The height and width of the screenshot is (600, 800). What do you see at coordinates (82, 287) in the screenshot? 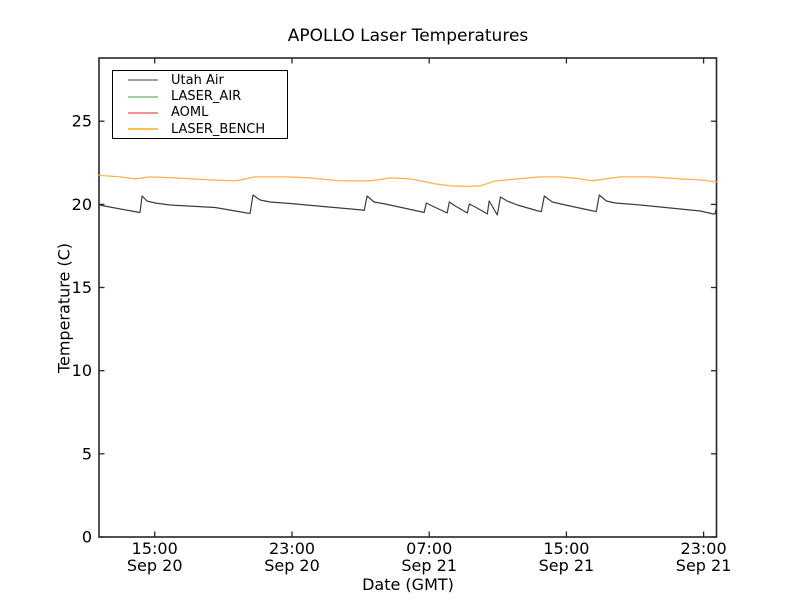
I see `y-tick-label: 15` at bounding box center [82, 287].